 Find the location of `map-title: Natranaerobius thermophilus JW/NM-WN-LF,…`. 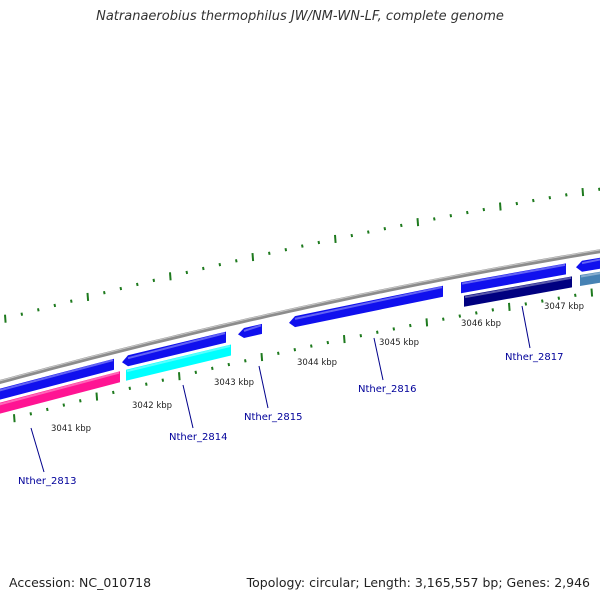

map-title: Natranaerobius thermophilus JW/NM-WN-LF,… is located at coordinates (300, 16).